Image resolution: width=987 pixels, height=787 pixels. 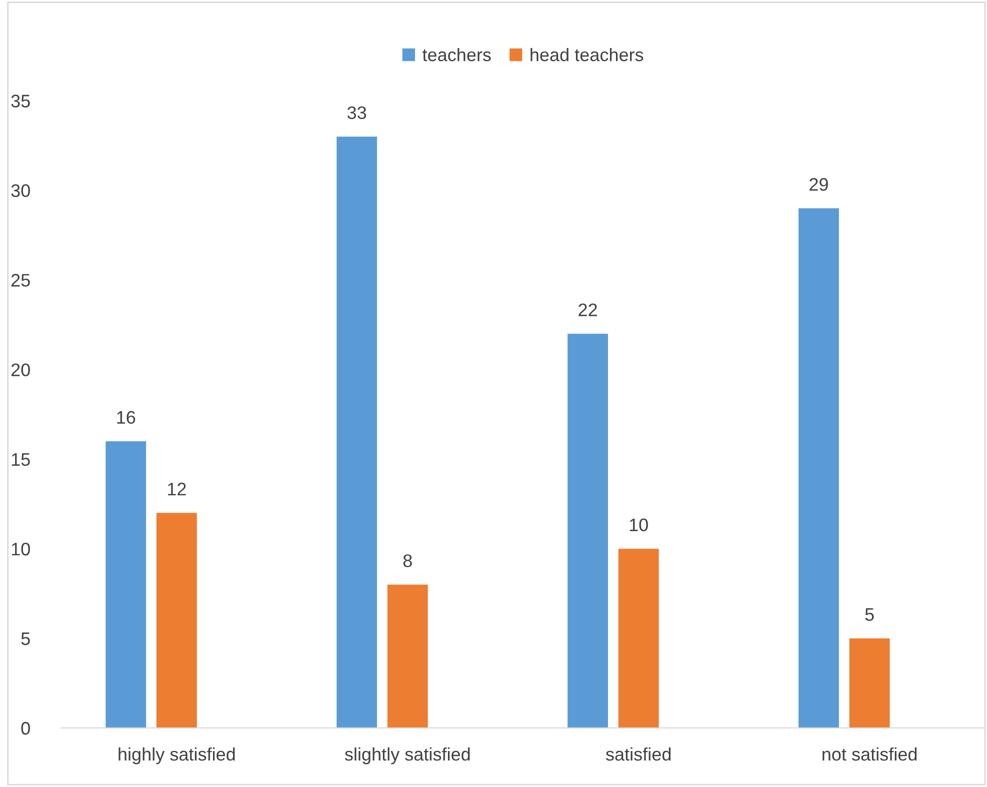 What do you see at coordinates (407, 561) in the screenshot?
I see `data-label: 8` at bounding box center [407, 561].